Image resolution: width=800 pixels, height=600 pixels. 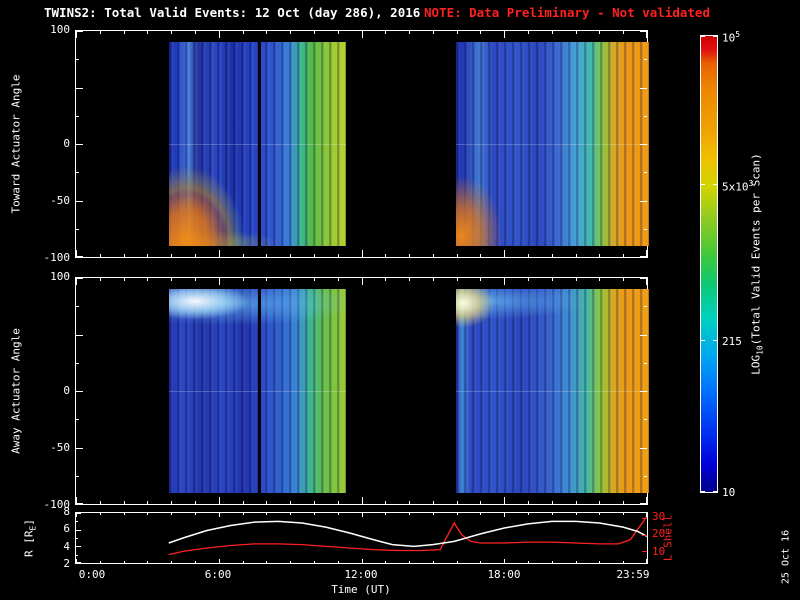 I want to click on colorbar-tick-label: 5x103, so click(x=748, y=185).